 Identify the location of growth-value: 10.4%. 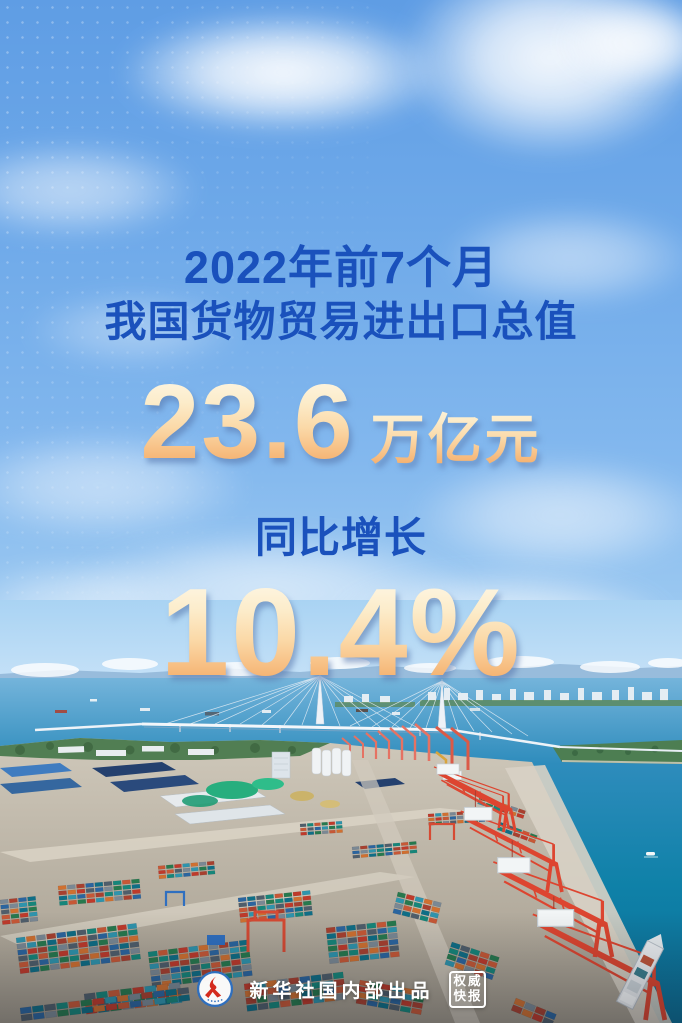
(341, 633).